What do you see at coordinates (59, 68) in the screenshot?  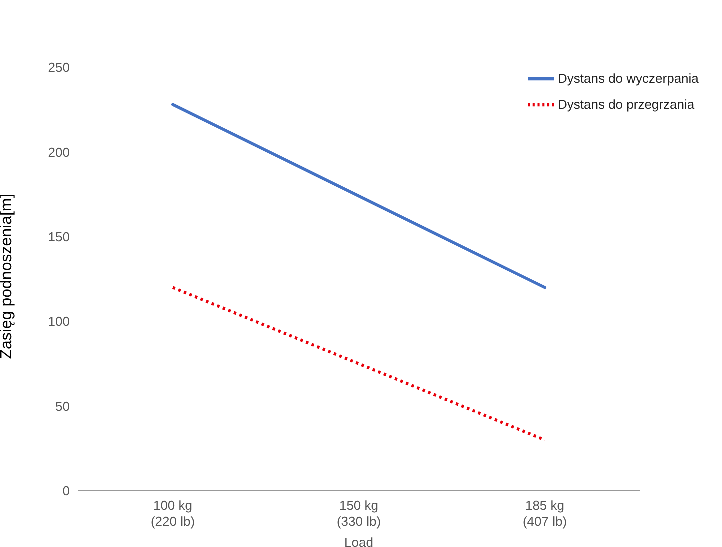 I see `y-tick-label: 250` at bounding box center [59, 68].